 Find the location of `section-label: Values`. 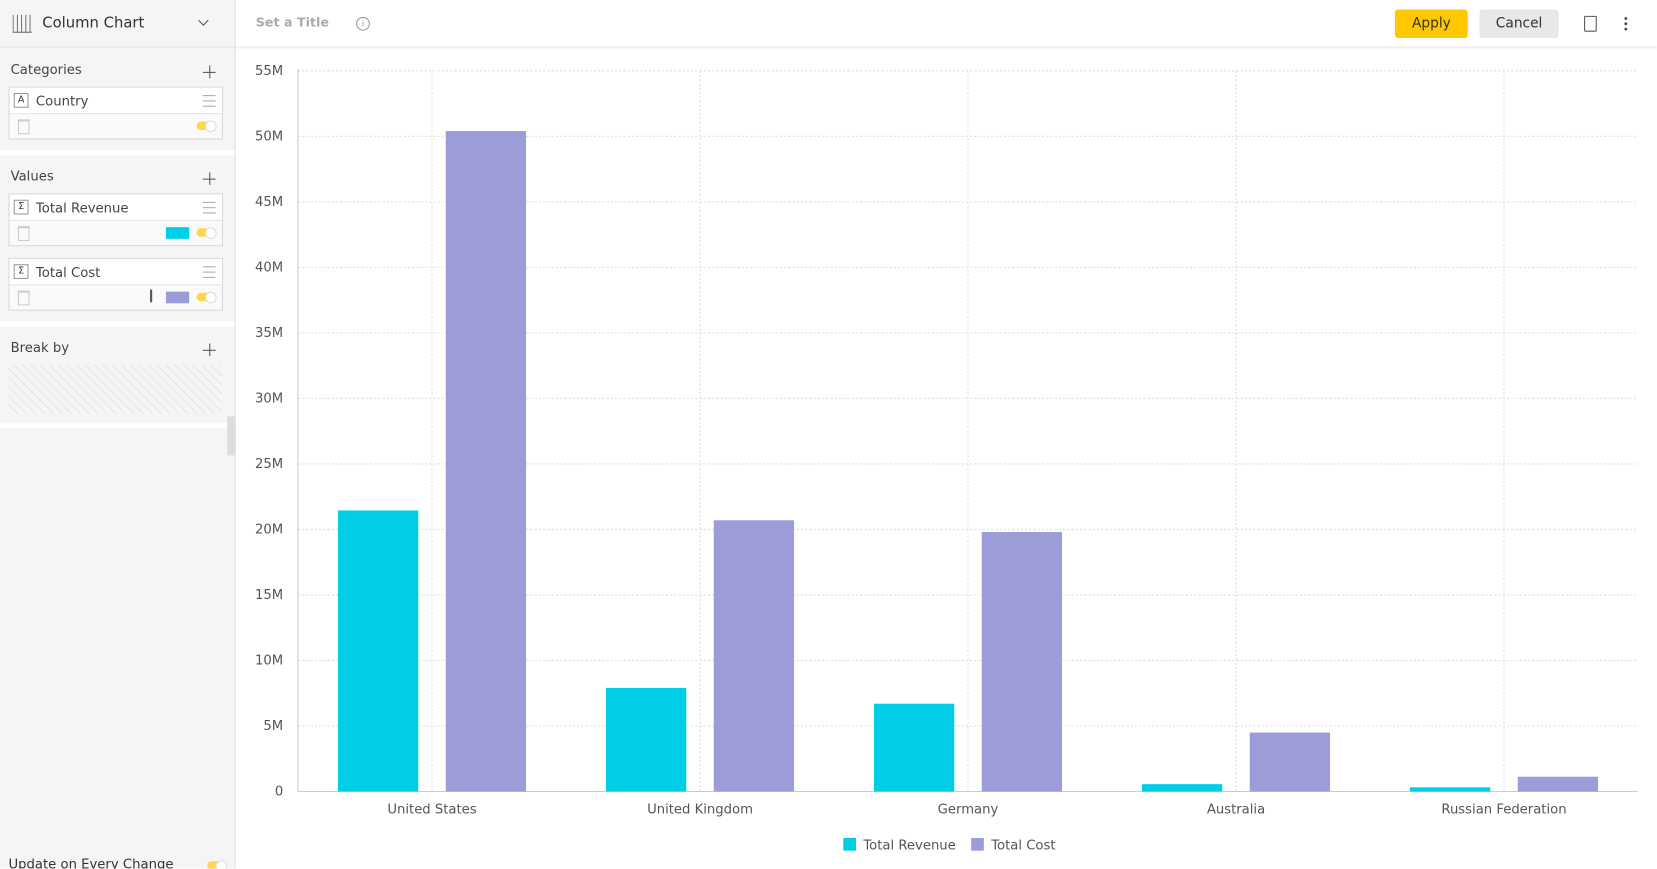

section-label: Values is located at coordinates (32, 176).